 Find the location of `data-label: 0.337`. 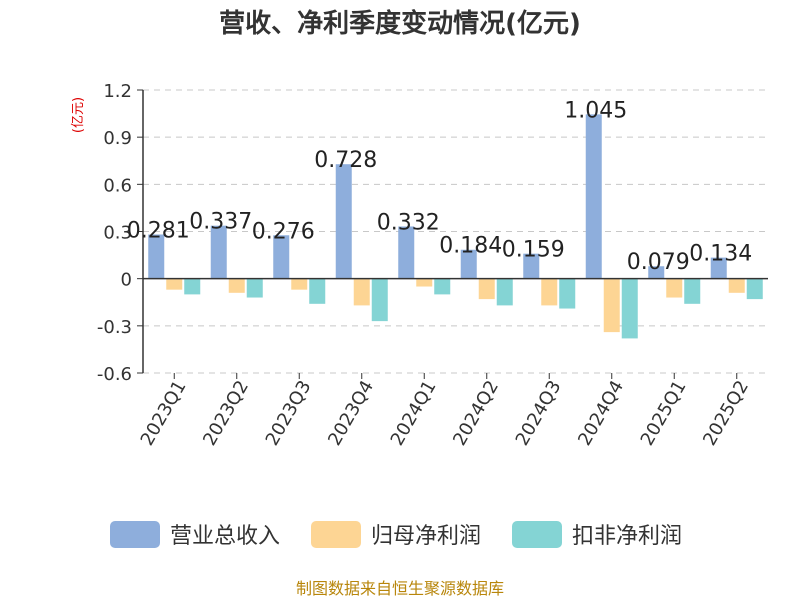

data-label: 0.337 is located at coordinates (220, 222).